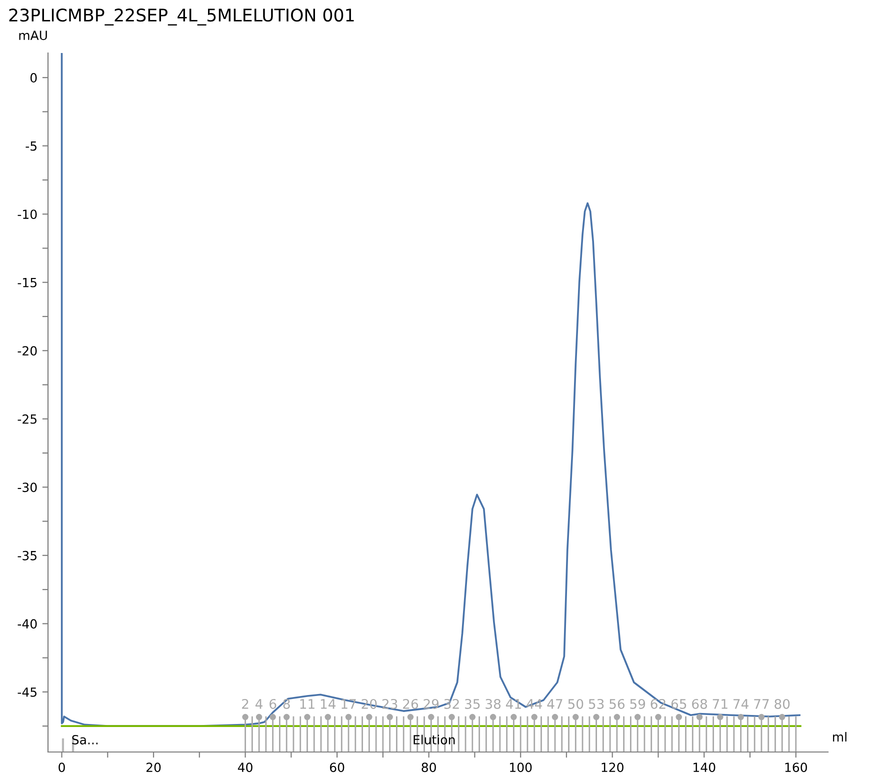  Describe the element at coordinates (839, 737) in the screenshot. I see `x-axis-title: ml` at that location.